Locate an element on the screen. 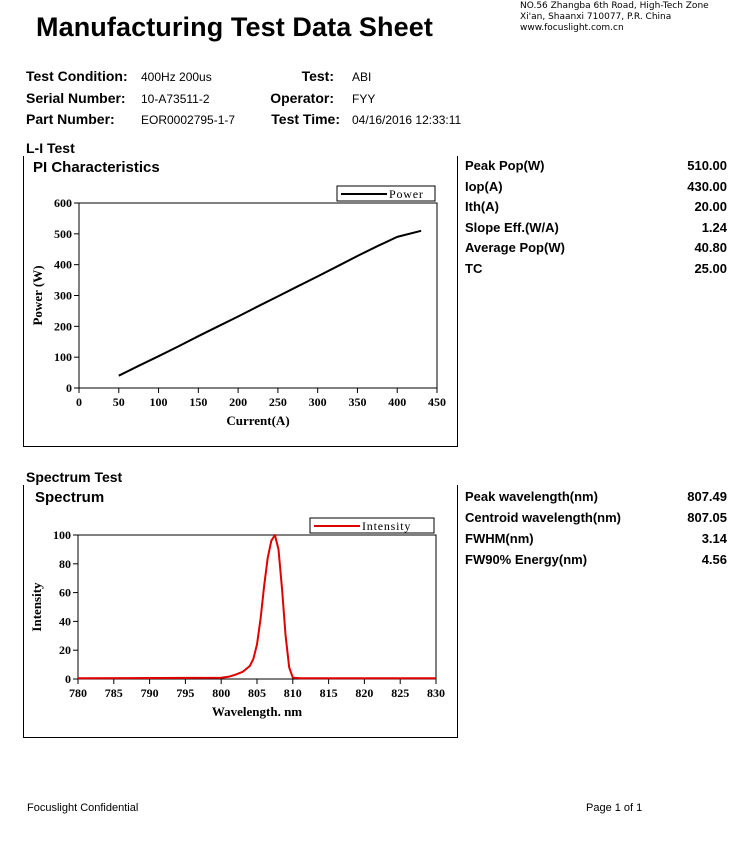  y-tick-label: 60 is located at coordinates (65, 593).